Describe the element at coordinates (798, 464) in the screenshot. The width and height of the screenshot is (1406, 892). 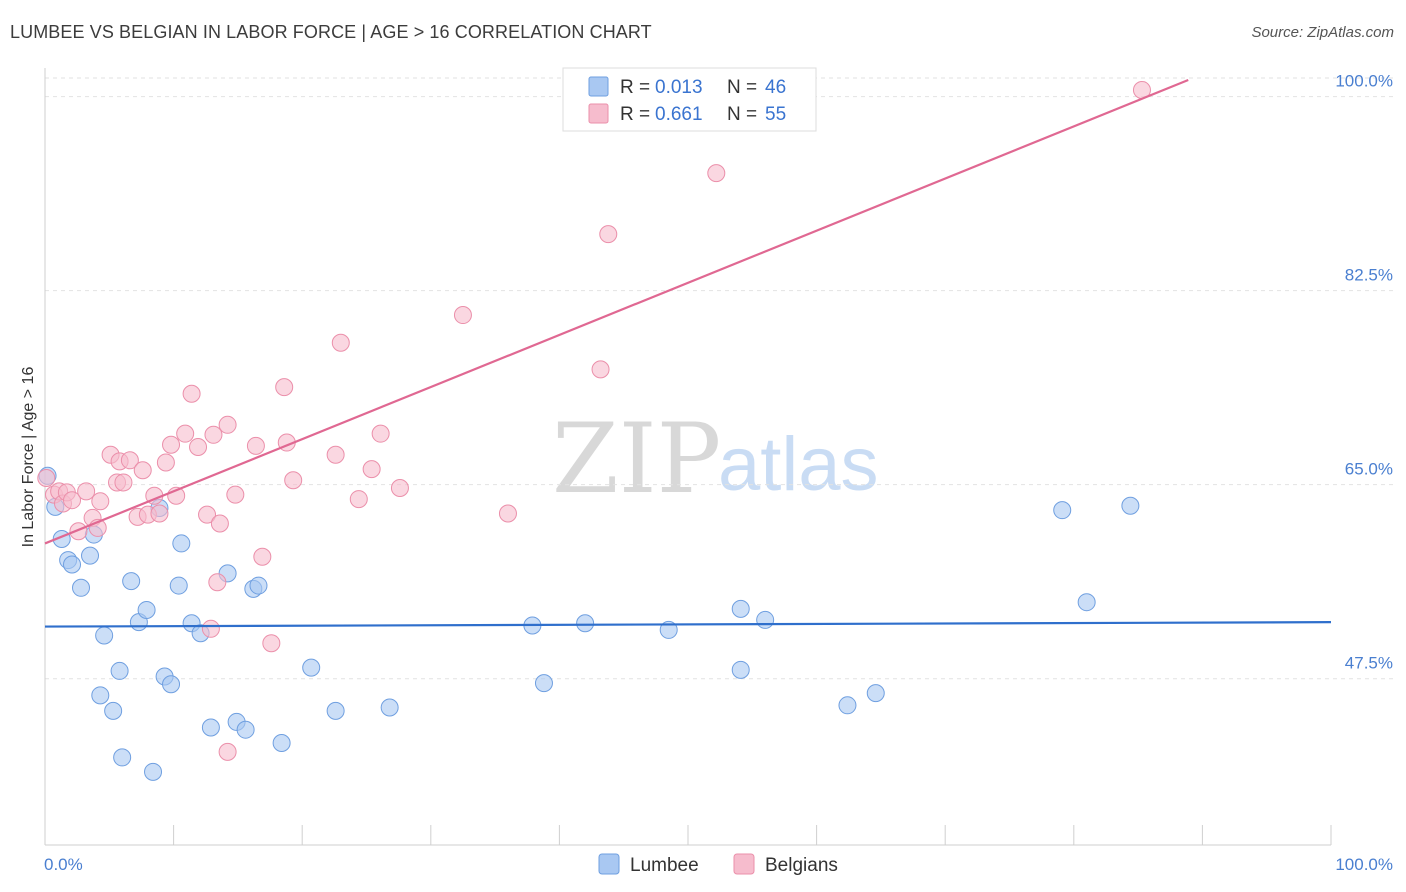
I see `watermark-atlas: atlas` at that location.